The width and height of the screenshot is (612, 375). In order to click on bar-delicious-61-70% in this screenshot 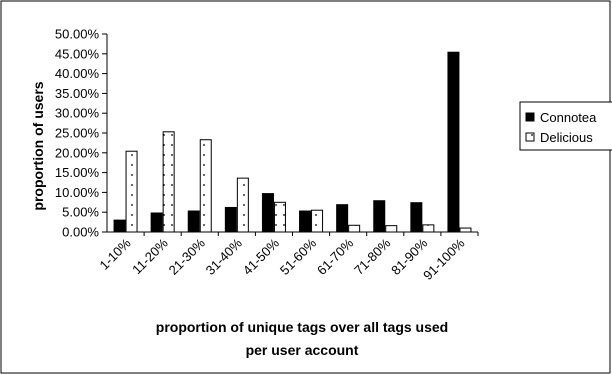, I will do `click(354, 228)`.